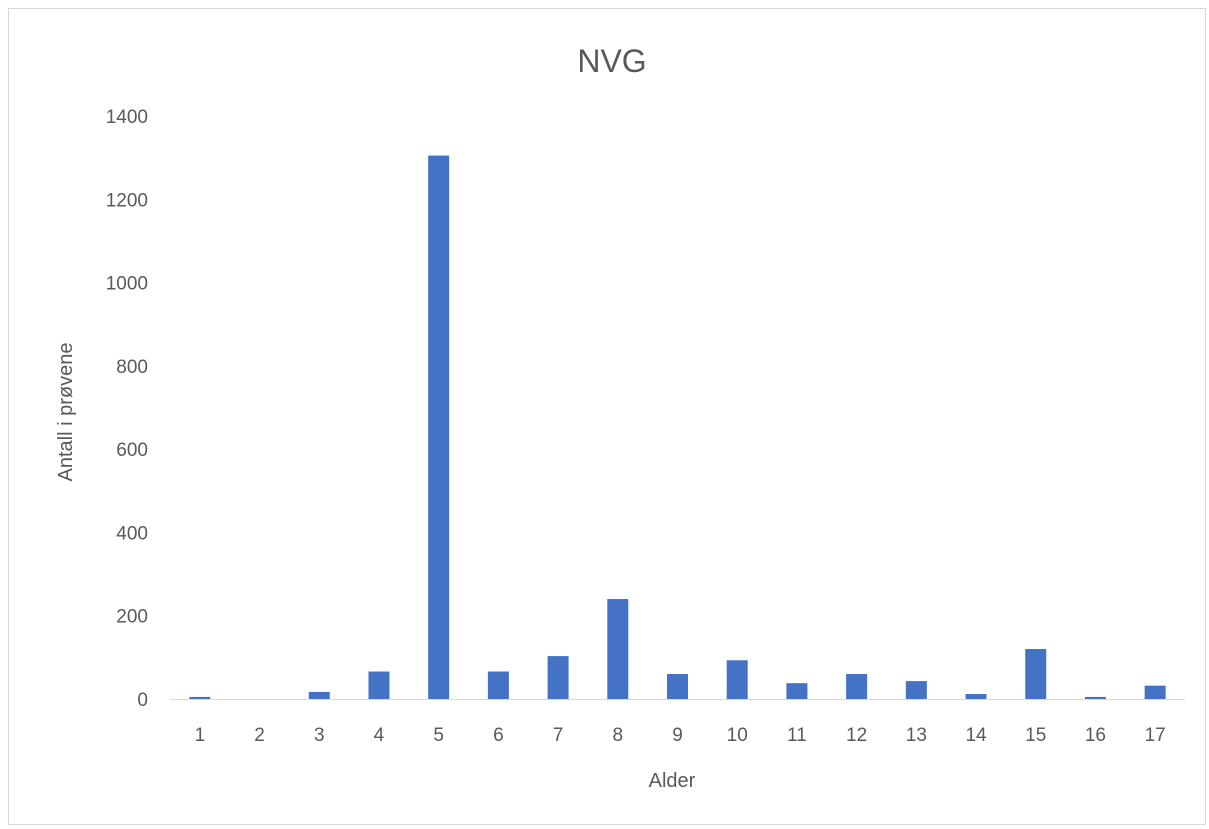 This screenshot has height=829, width=1209. I want to click on y-tick-label: 0, so click(142, 700).